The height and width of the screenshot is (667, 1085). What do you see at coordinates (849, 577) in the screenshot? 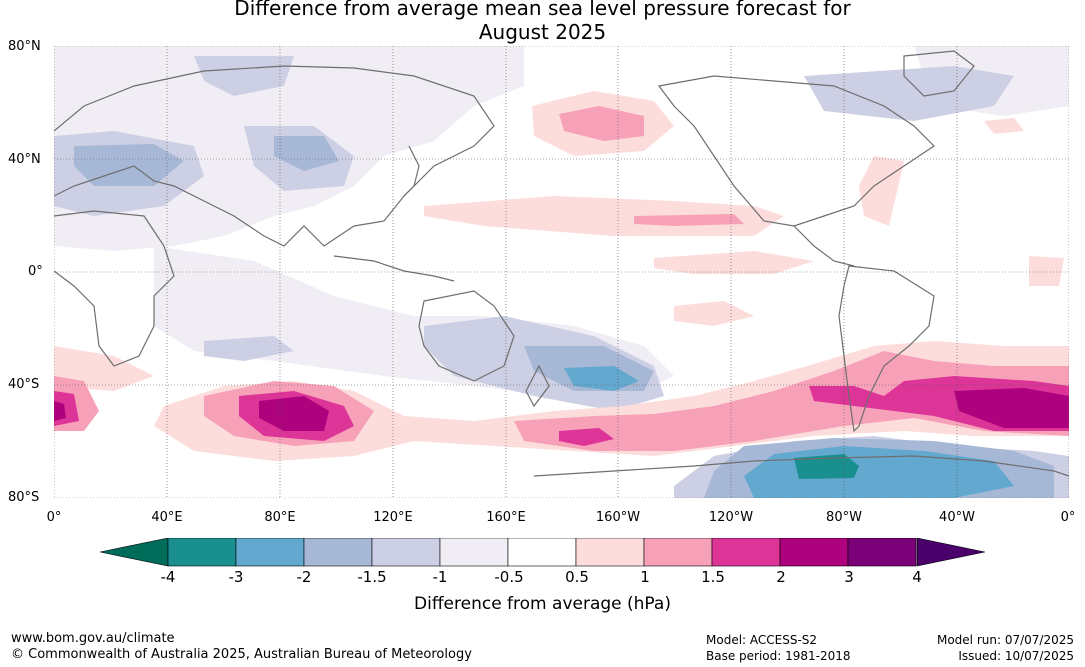
I see `colorbar-tick: 3` at bounding box center [849, 577].